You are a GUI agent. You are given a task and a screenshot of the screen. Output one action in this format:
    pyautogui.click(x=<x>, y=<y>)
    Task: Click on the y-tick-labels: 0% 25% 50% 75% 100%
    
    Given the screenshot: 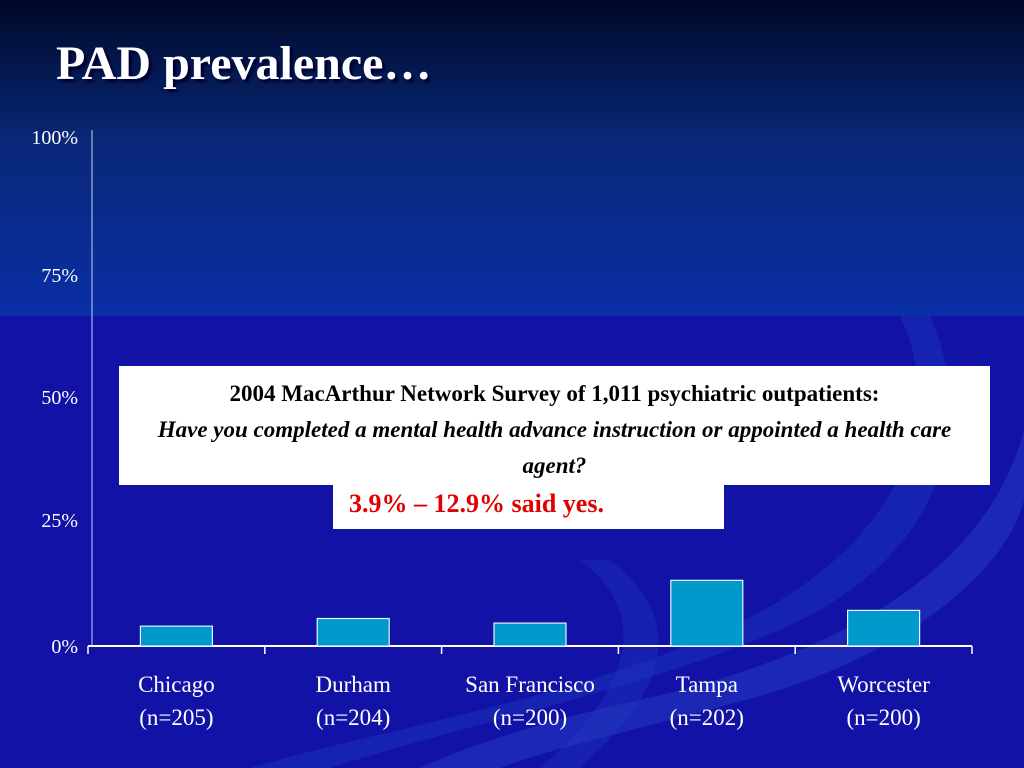 What is the action you would take?
    pyautogui.click(x=54, y=392)
    